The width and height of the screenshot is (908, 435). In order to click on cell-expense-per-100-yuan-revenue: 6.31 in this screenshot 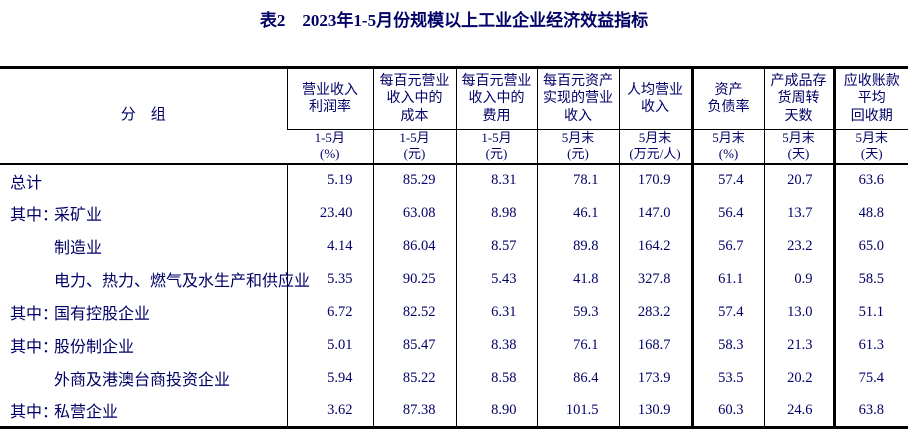, I will do `click(496, 312)`.